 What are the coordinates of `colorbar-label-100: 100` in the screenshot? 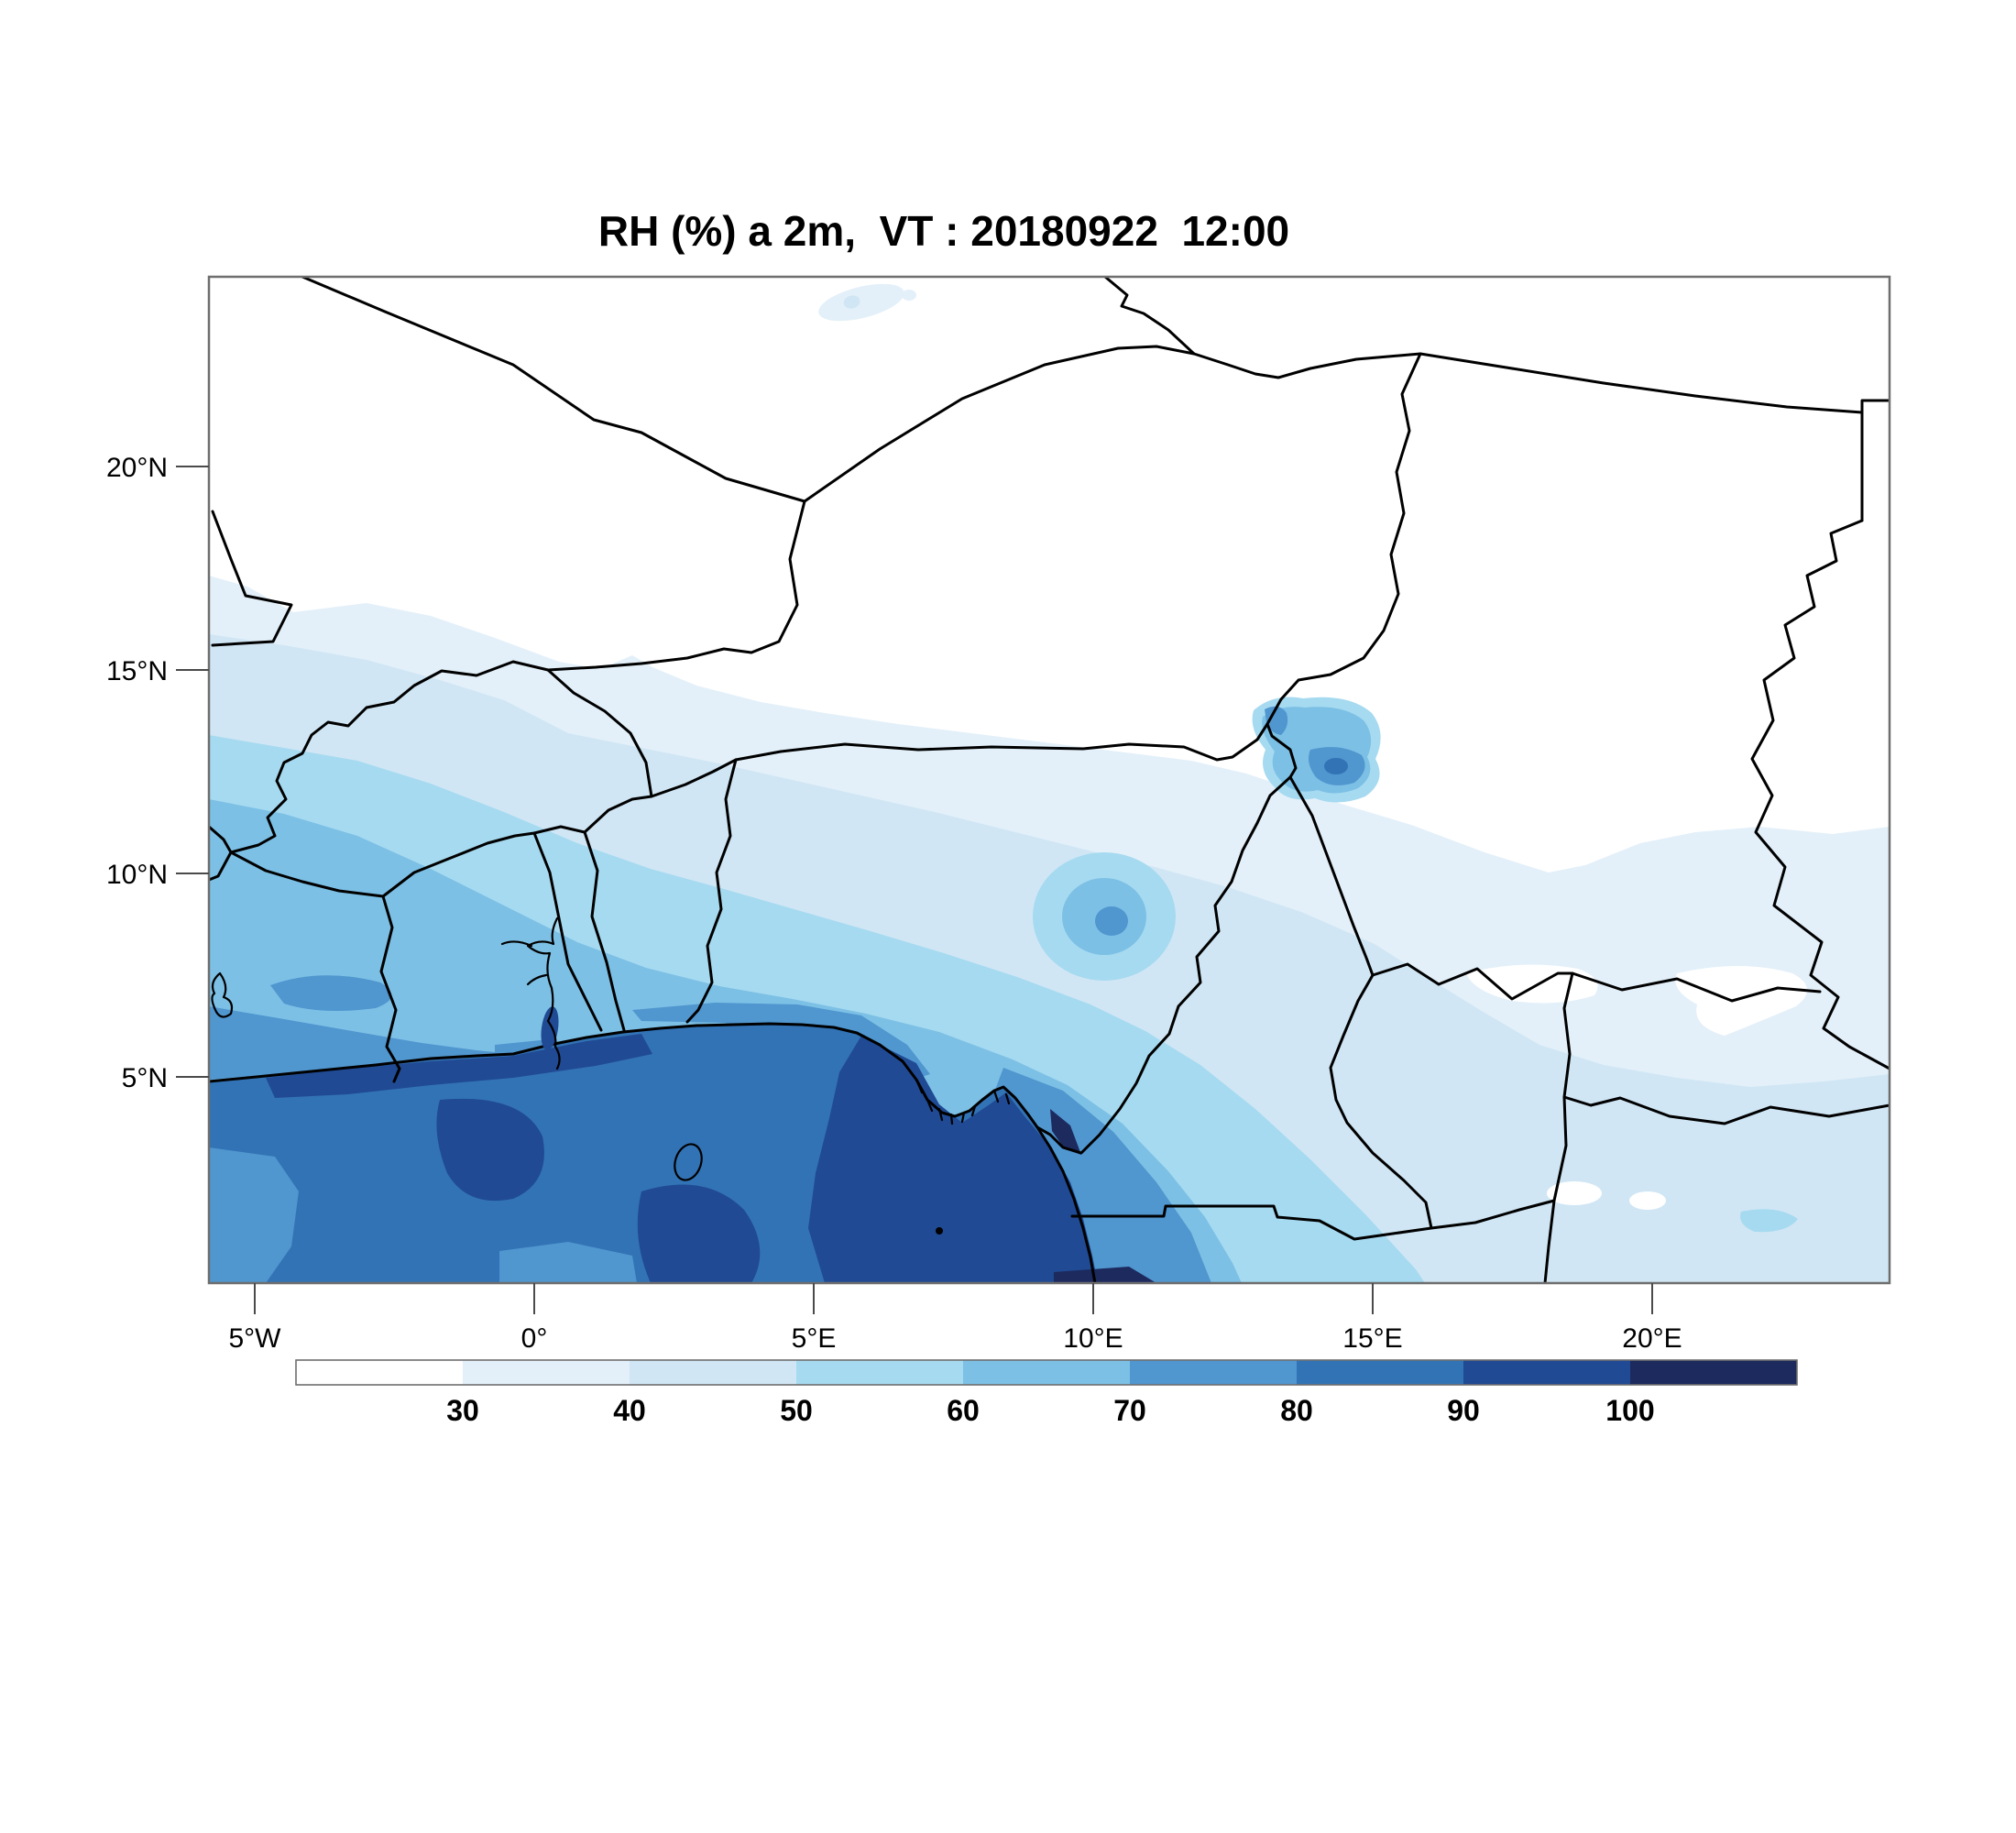 It's located at (1629, 1410).